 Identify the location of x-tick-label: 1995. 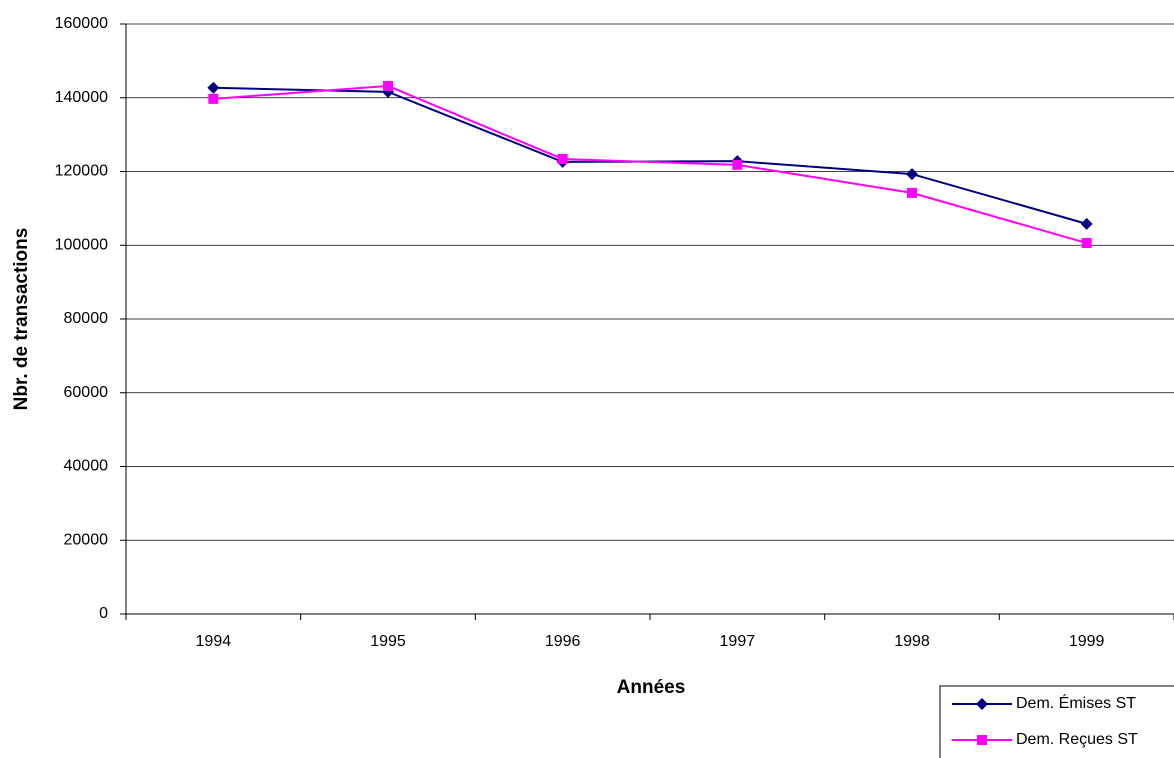
(388, 641).